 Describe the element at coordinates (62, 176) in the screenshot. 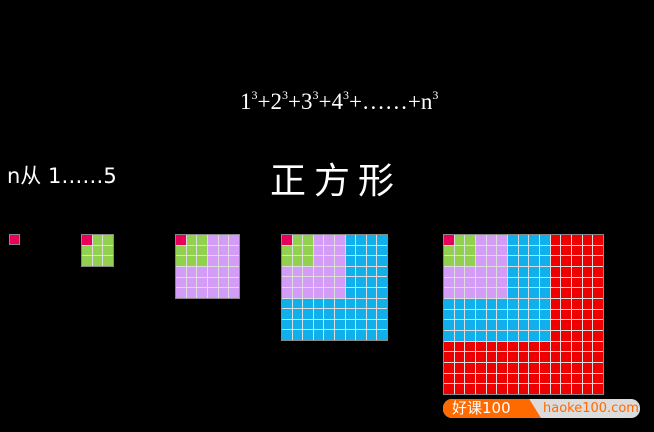

I see `range-label: n从 1……5` at that location.